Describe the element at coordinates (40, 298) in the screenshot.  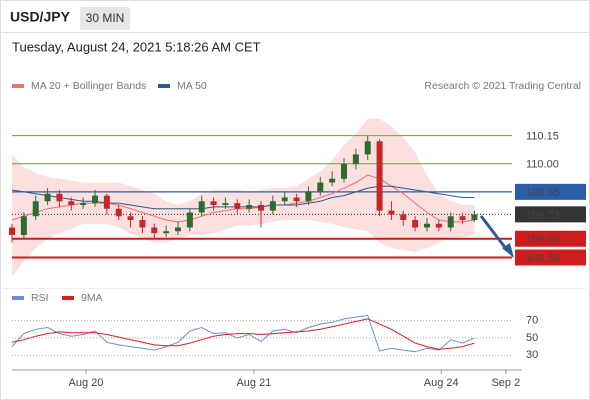
I see `legend-label: RSI` at that location.